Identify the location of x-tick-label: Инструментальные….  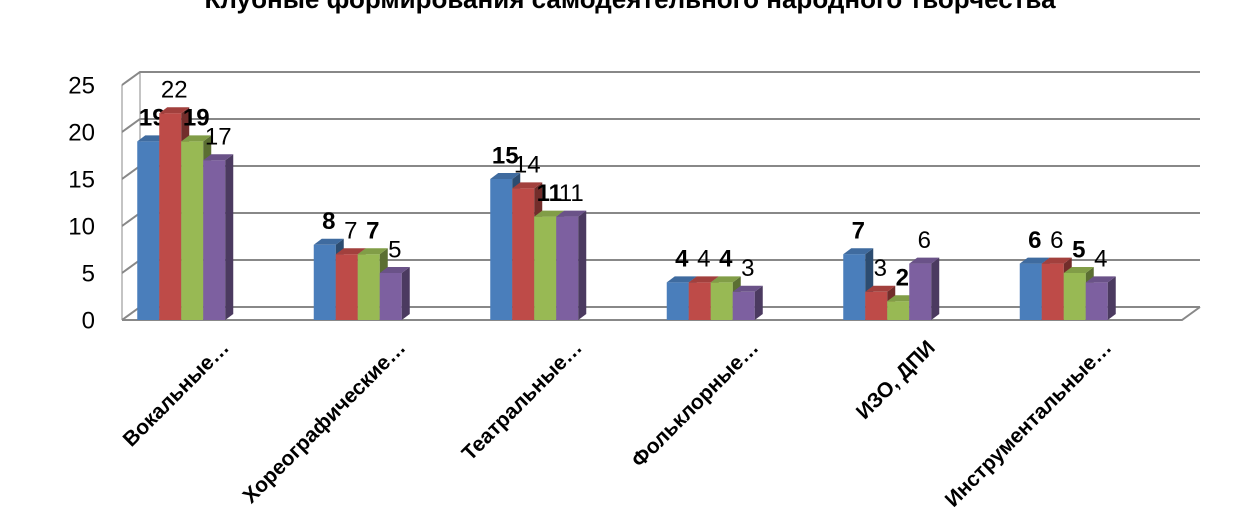
(1028, 423).